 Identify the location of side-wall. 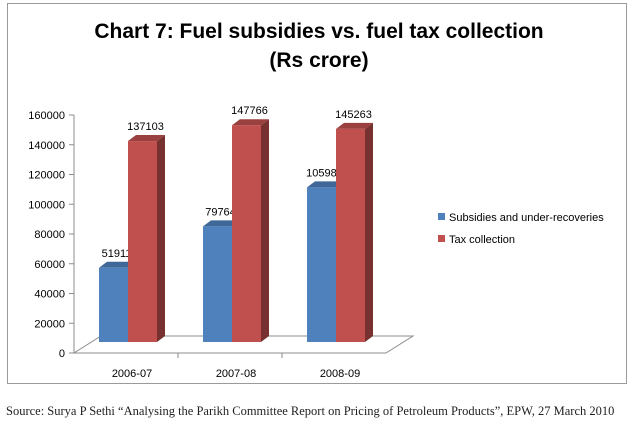
(87, 225).